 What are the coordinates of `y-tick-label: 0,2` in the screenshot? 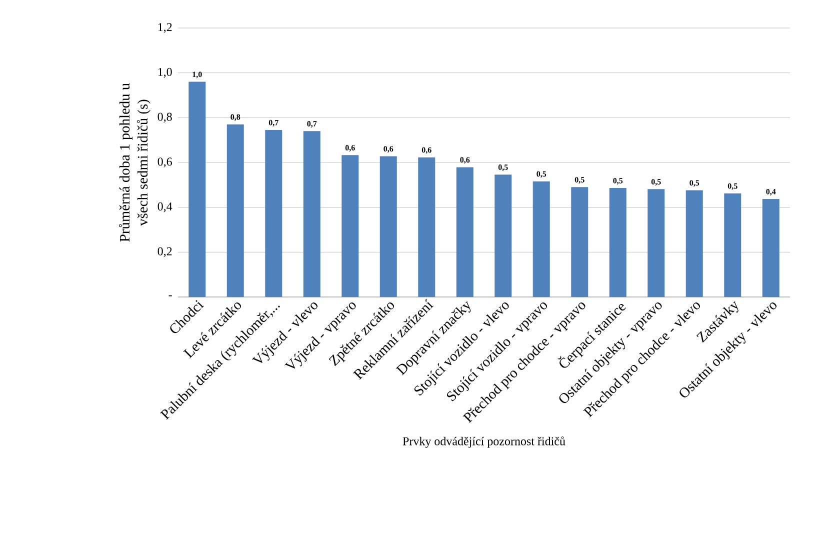 It's located at (165, 252).